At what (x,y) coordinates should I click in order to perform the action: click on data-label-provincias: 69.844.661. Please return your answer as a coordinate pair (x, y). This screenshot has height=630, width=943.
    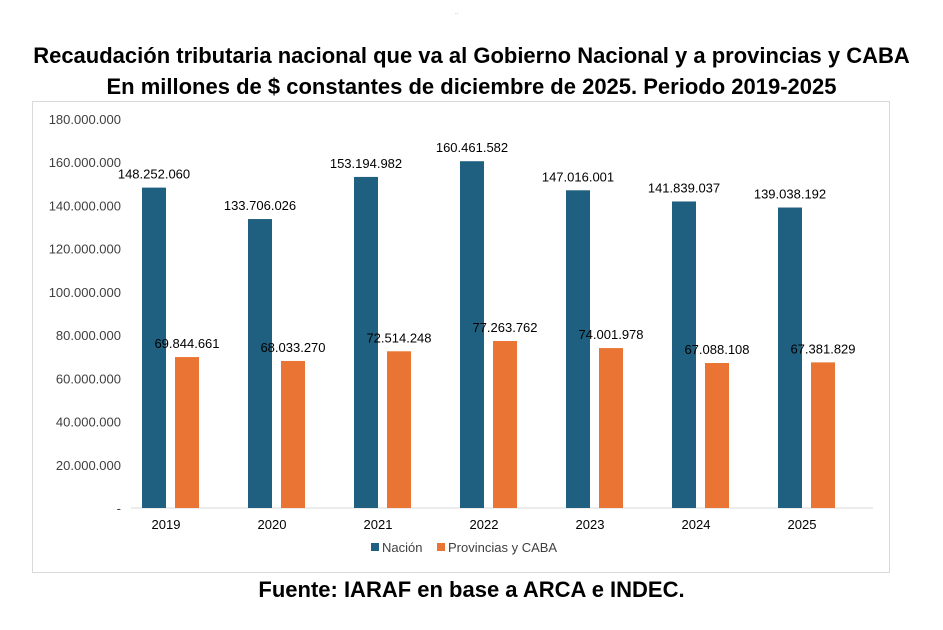
    Looking at the image, I should click on (186, 343).